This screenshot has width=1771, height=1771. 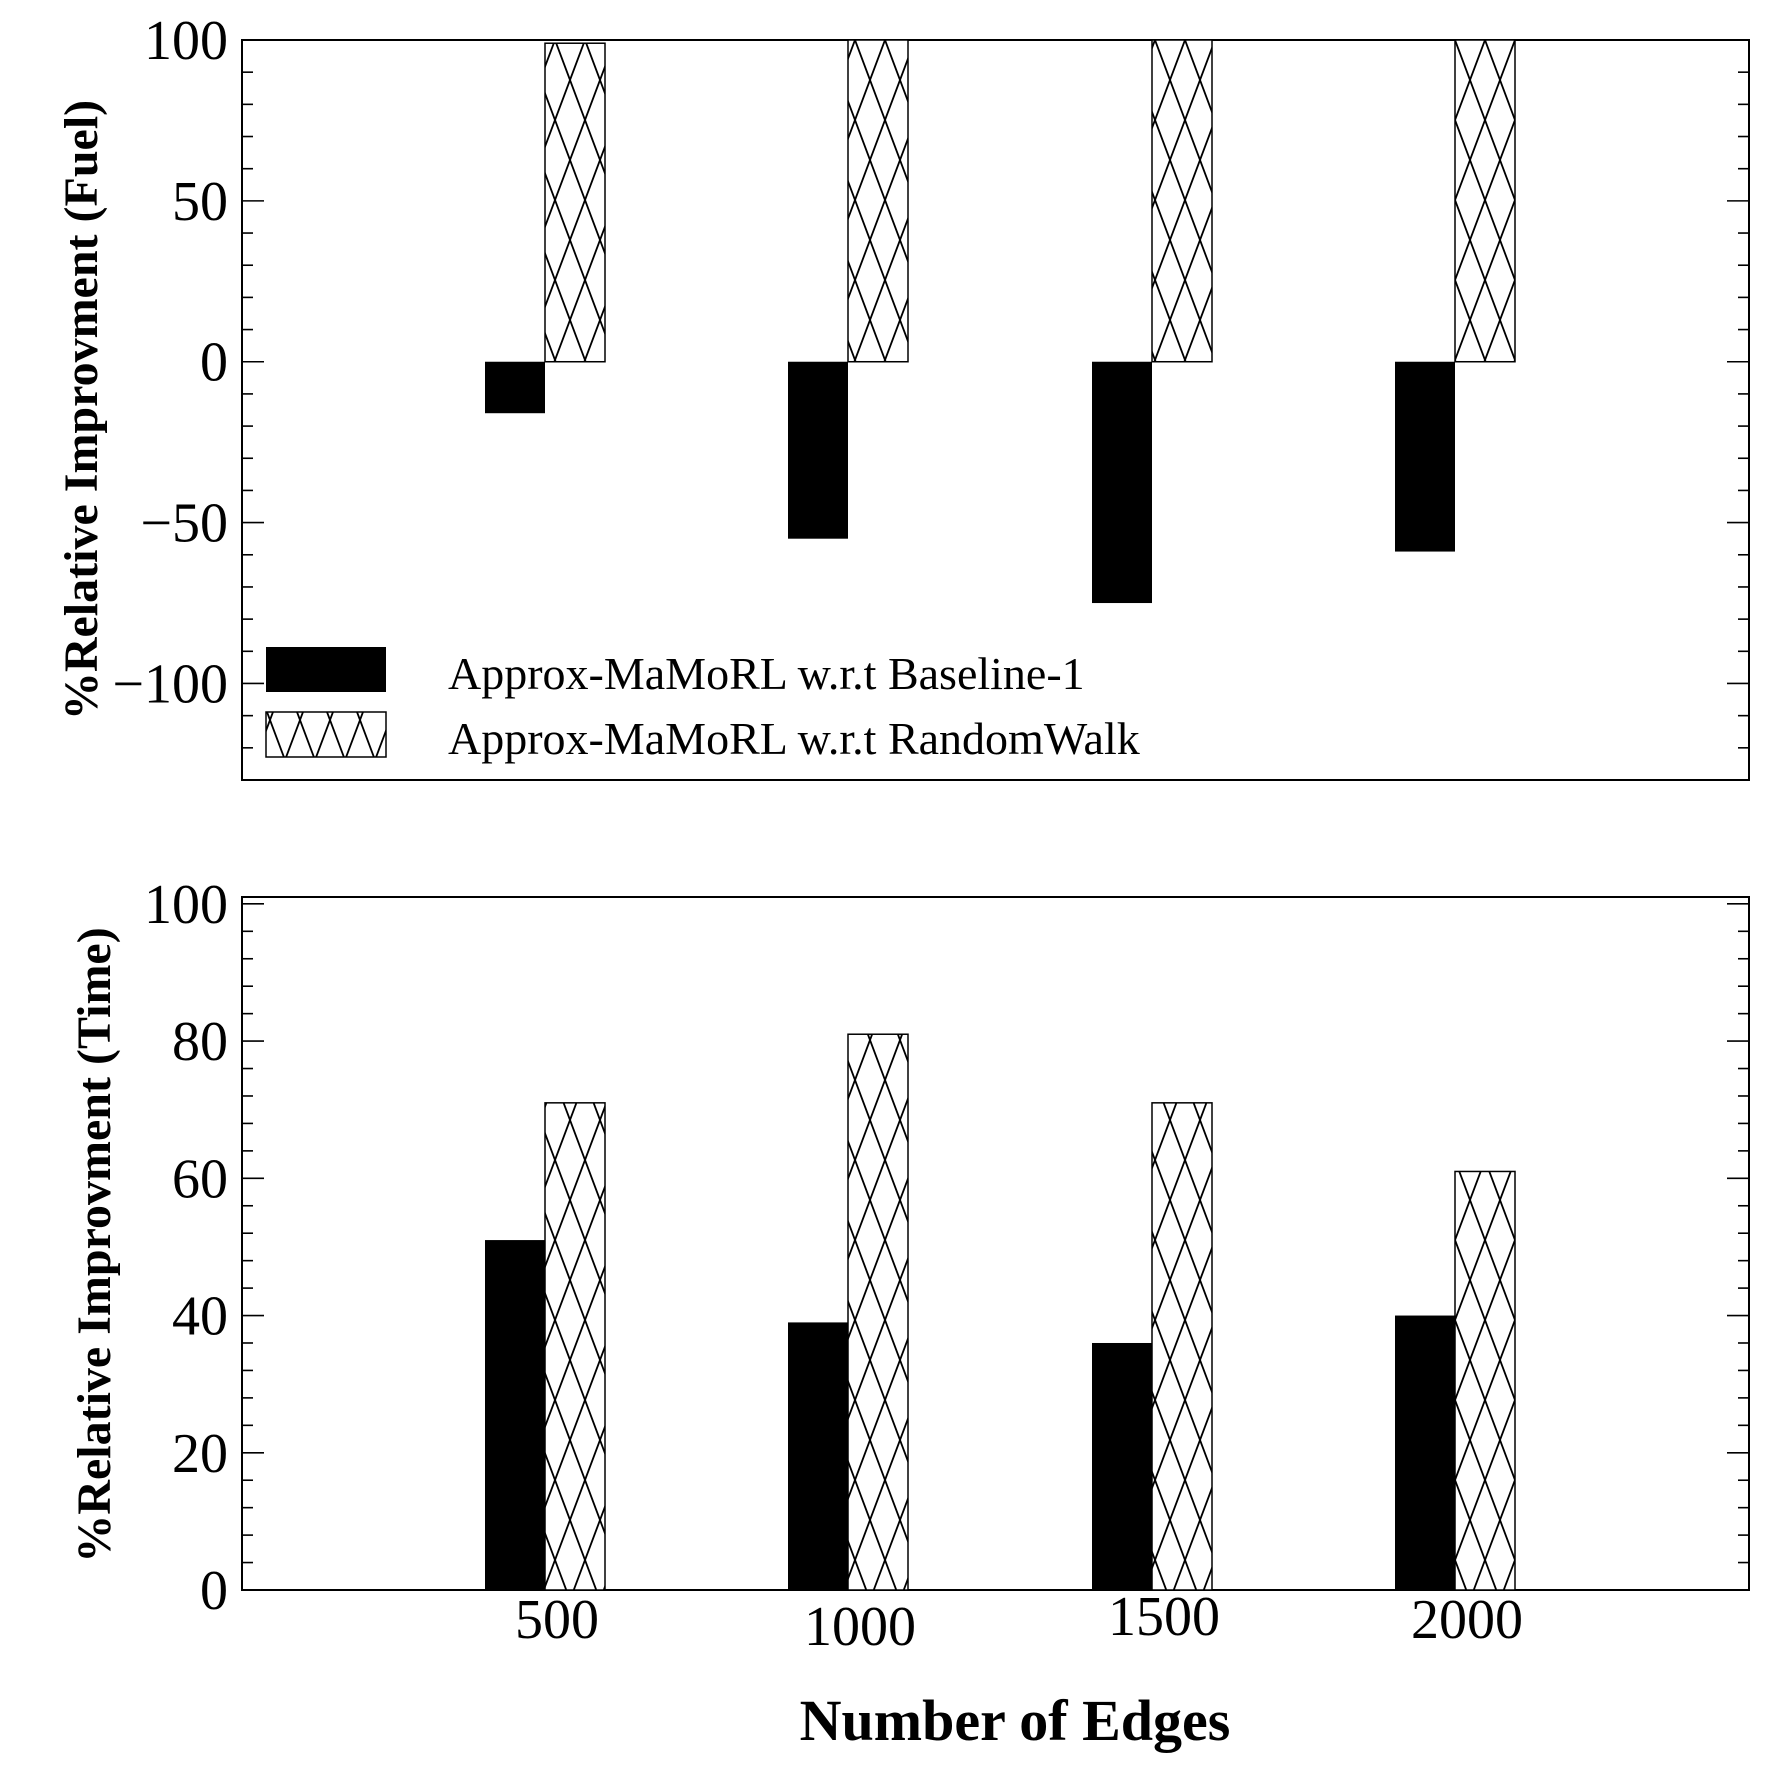 I want to click on legend-swatch-baseline, so click(x=326, y=669).